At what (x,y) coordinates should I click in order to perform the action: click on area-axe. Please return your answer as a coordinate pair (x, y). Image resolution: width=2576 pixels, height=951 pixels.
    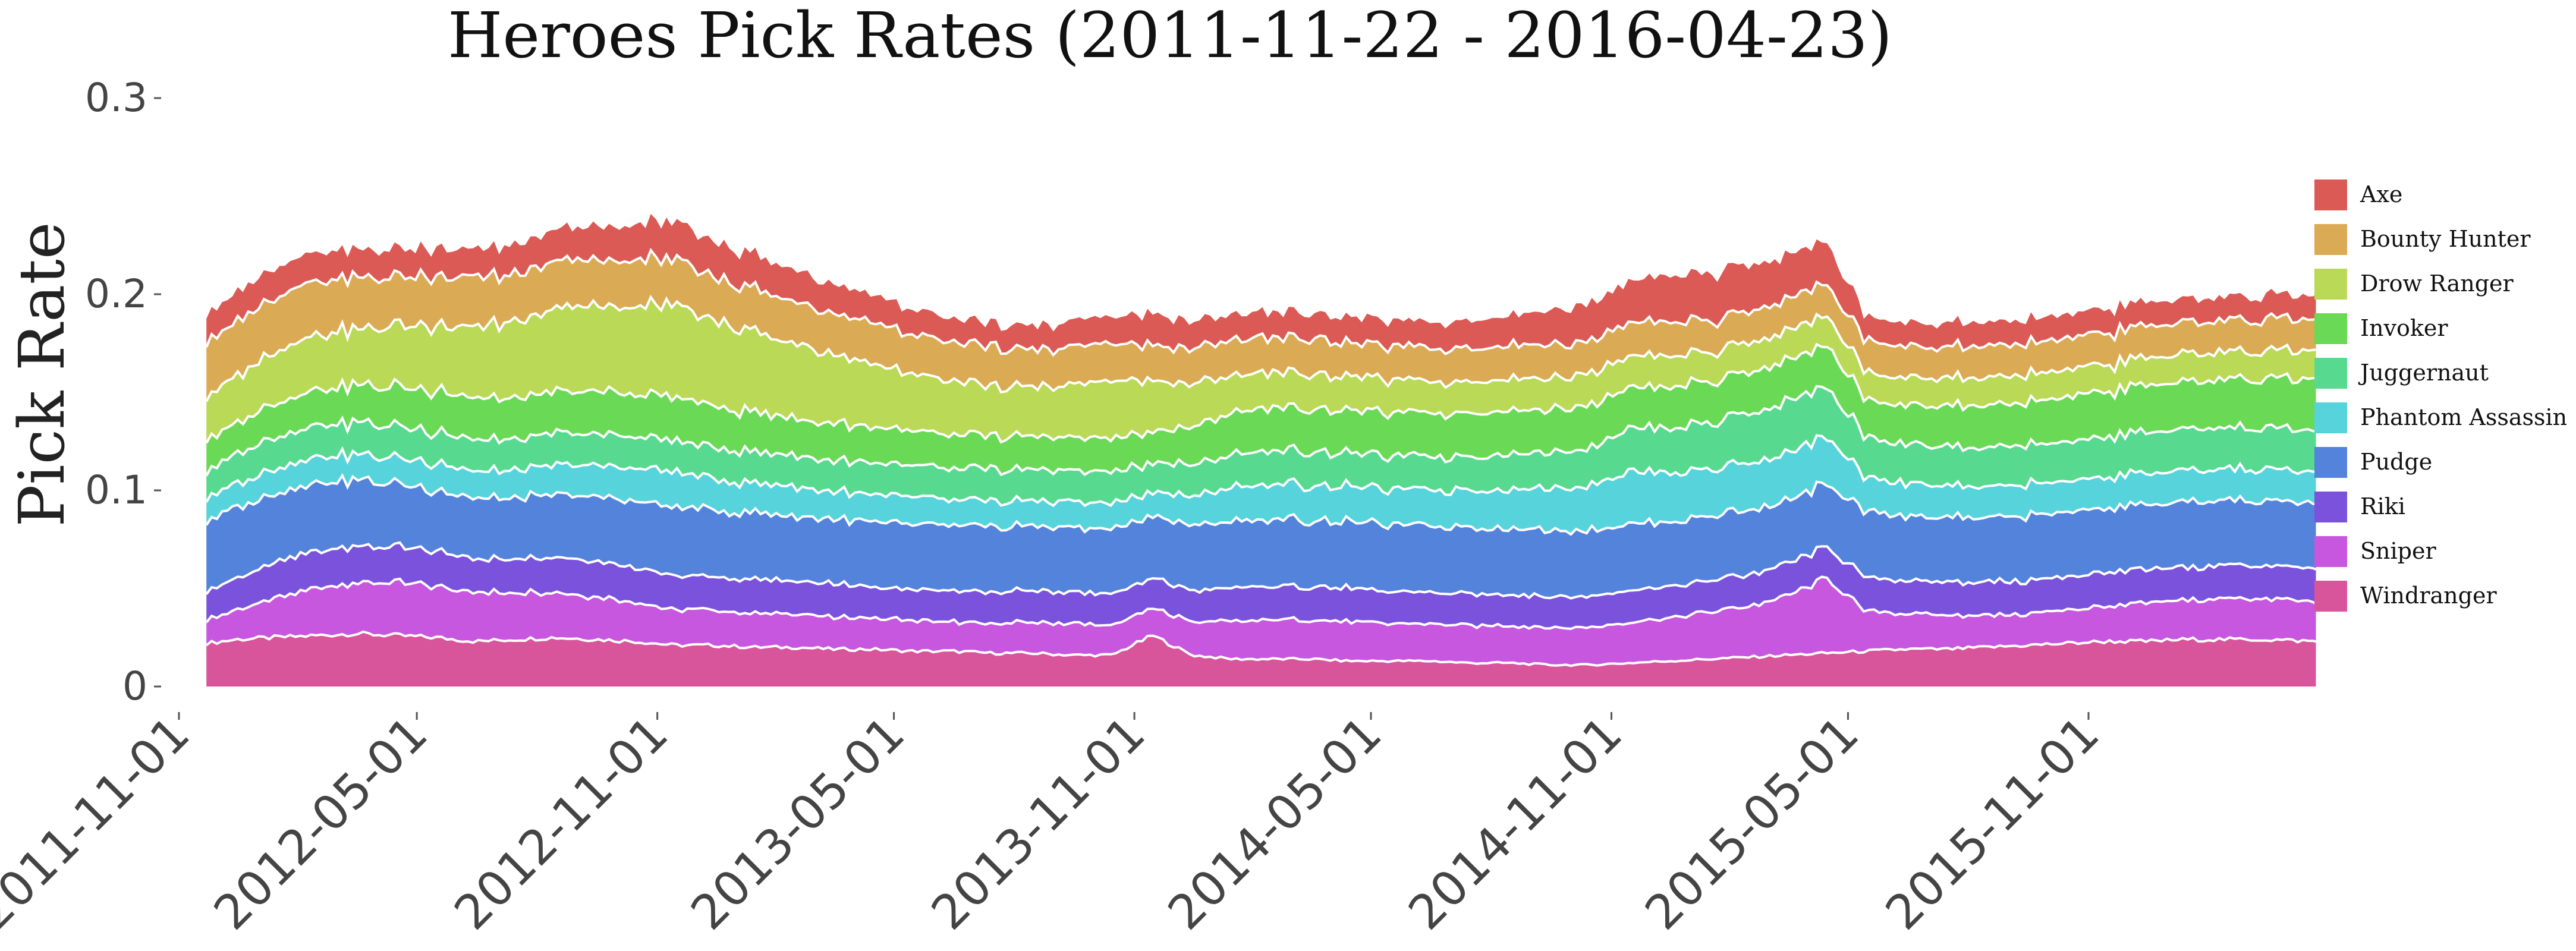
    Looking at the image, I should click on (1261, 284).